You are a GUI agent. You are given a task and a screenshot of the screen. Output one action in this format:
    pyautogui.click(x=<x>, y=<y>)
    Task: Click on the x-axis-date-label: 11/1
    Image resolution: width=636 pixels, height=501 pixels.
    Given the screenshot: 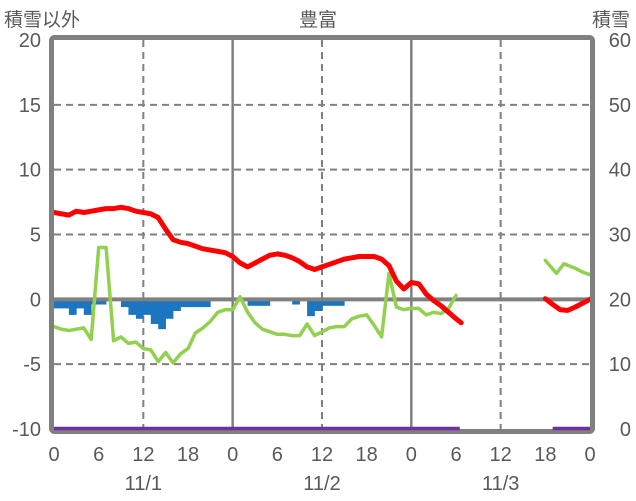 What is the action you would take?
    pyautogui.click(x=143, y=484)
    